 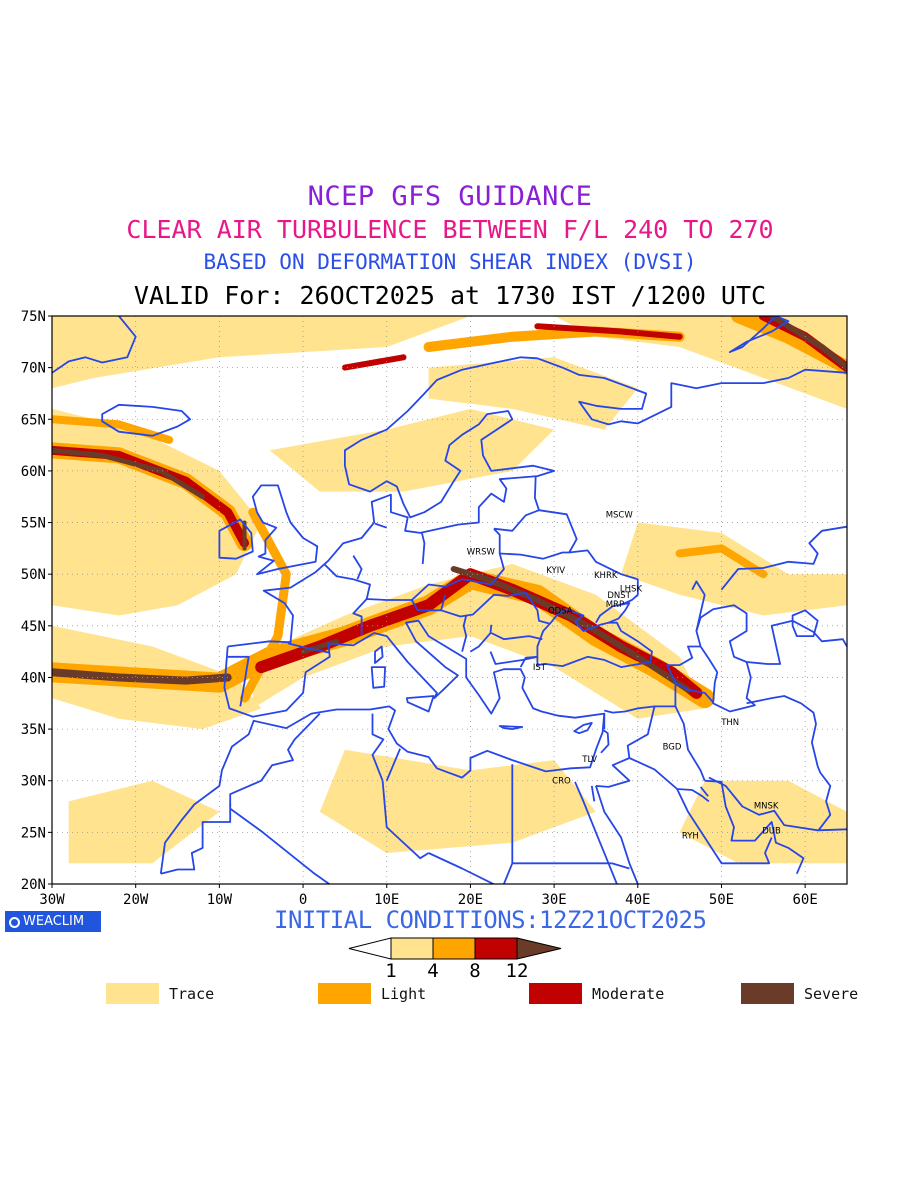 I want to click on station-label-kyiv: KYIV, so click(x=555, y=571).